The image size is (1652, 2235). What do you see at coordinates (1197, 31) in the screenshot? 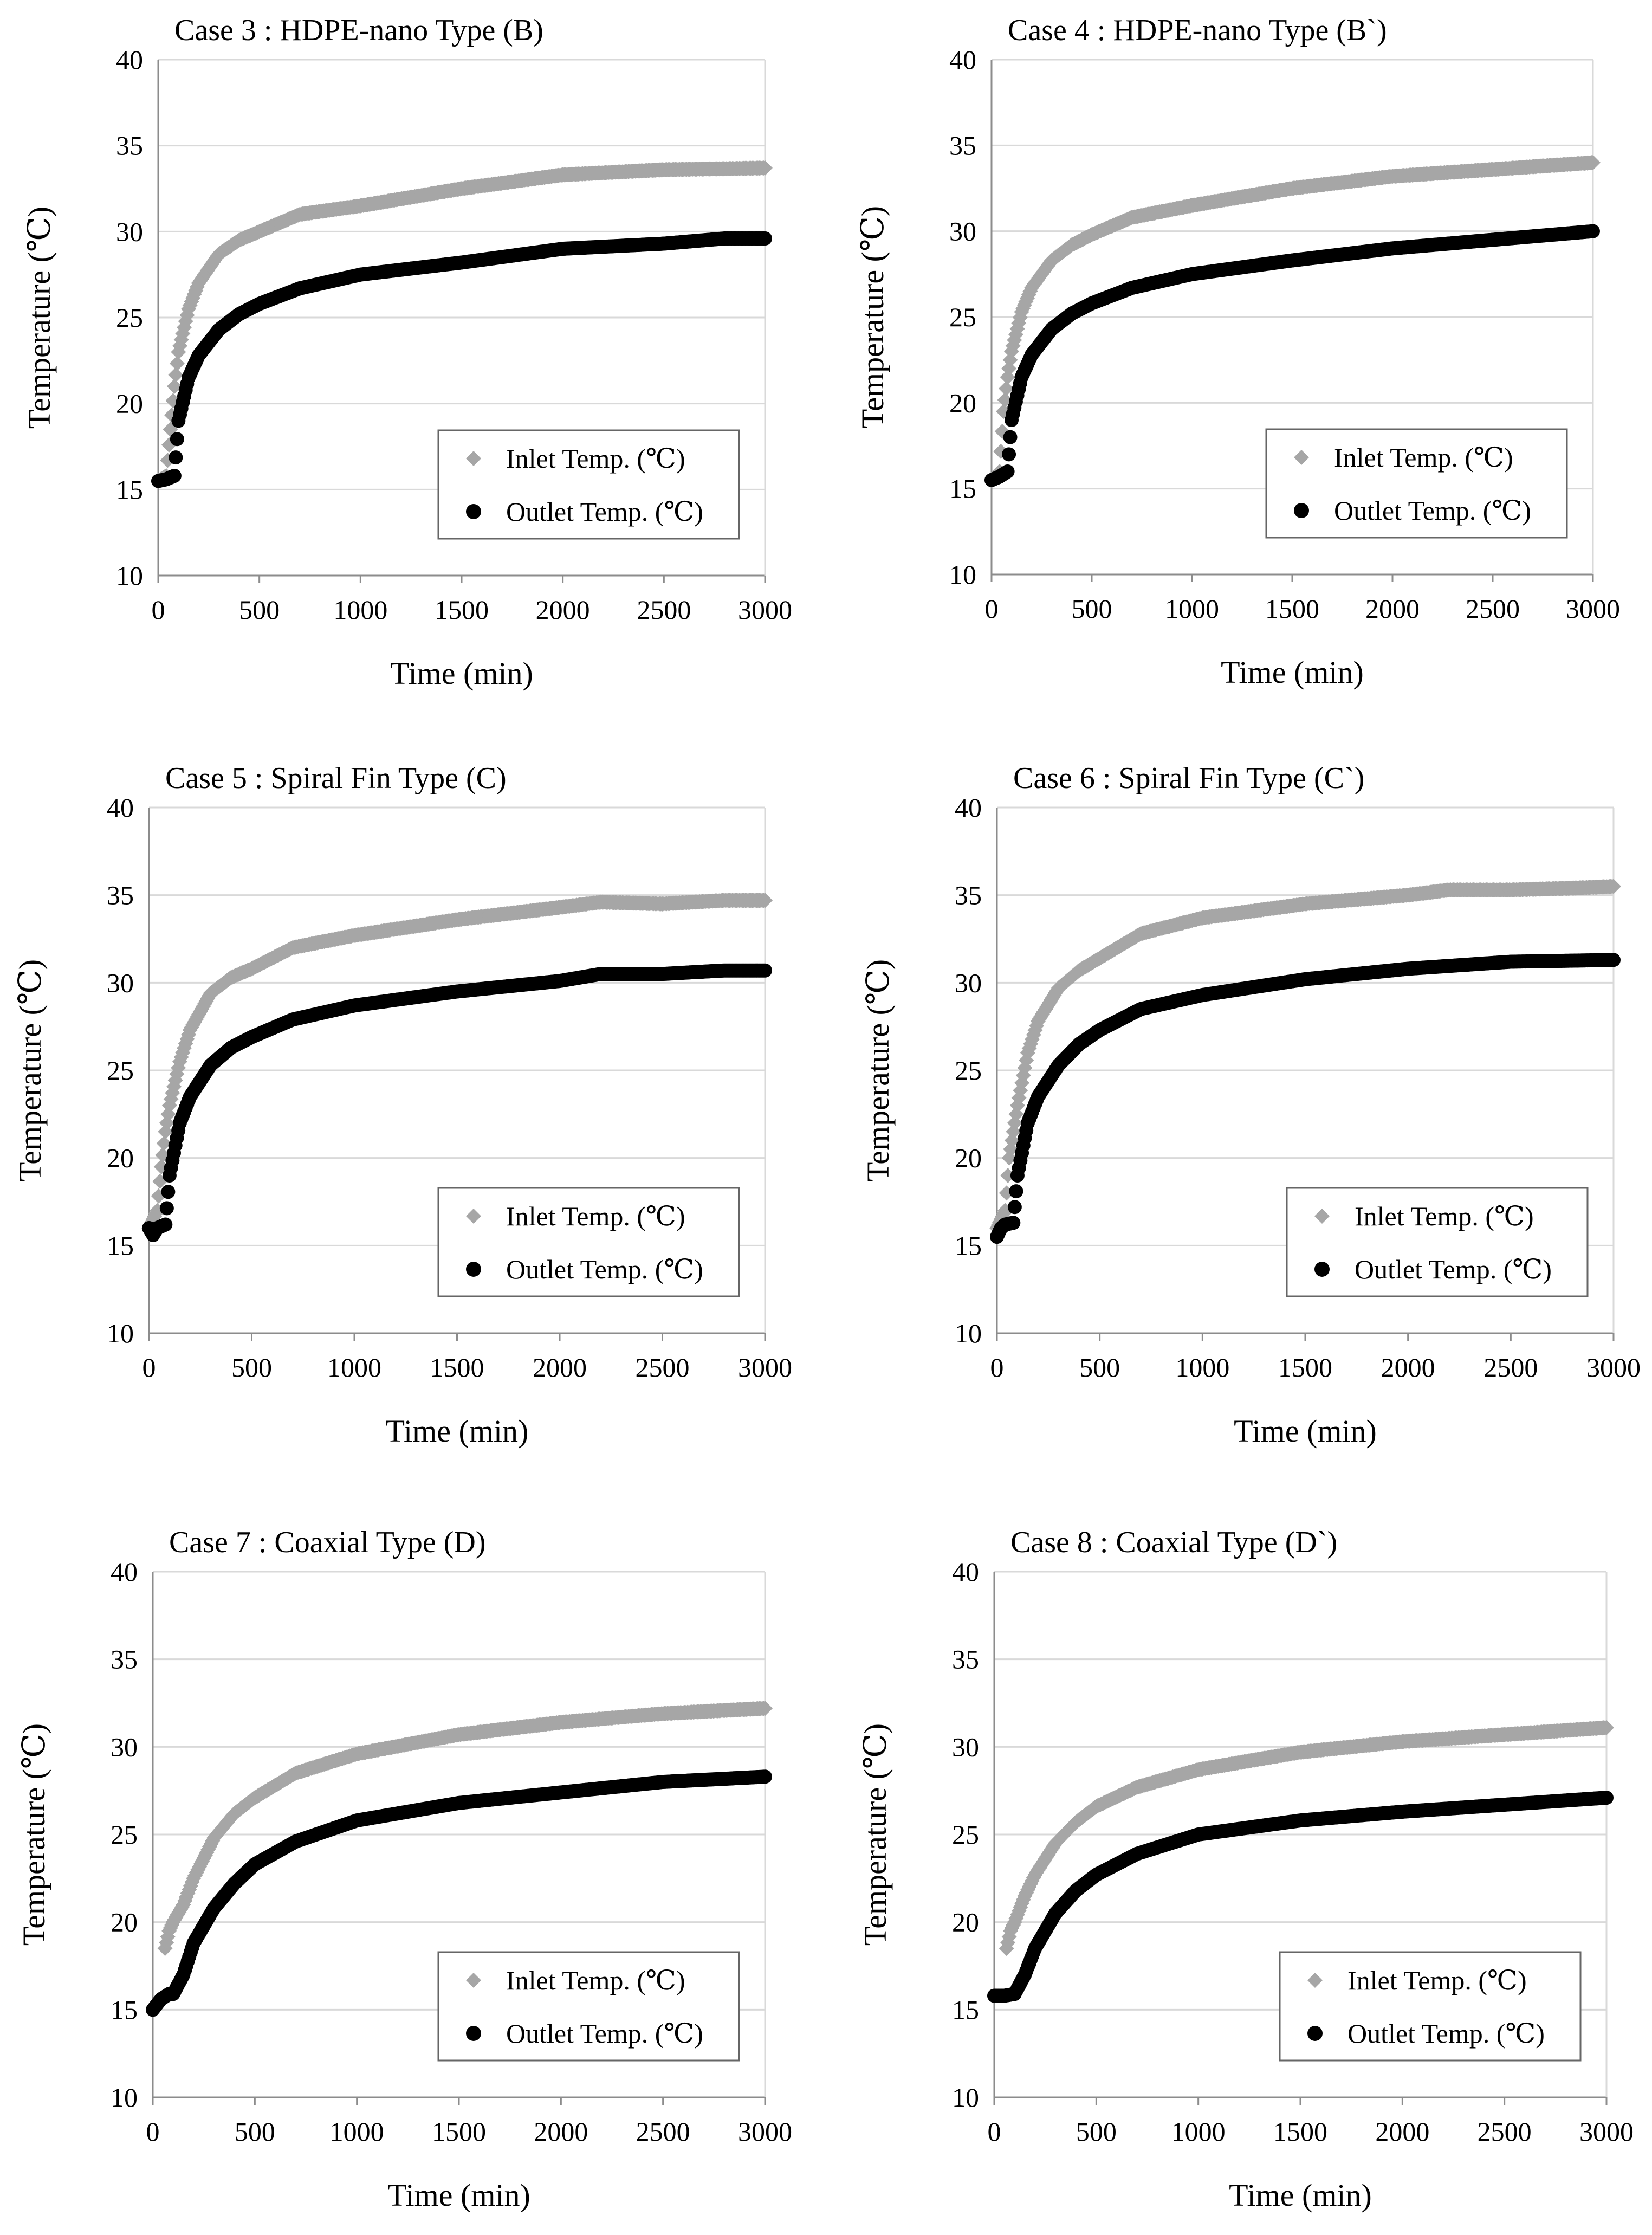
I see `chart-title: Case 4 : HDPE-nano Type (B`)` at bounding box center [1197, 31].